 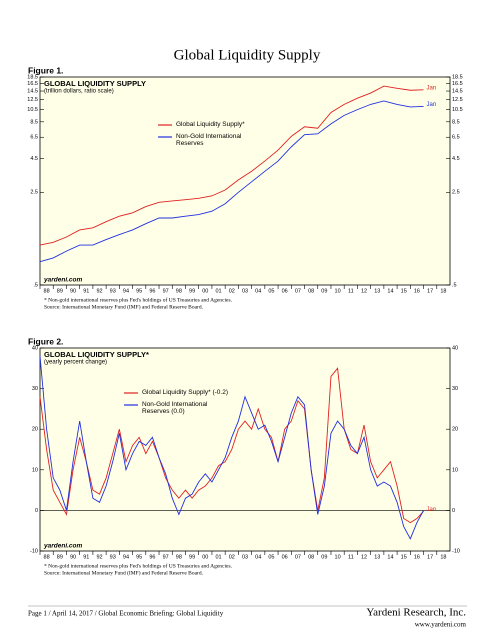 What do you see at coordinates (457, 84) in the screenshot?
I see `y-tick-label-right: 16.5` at bounding box center [457, 84].